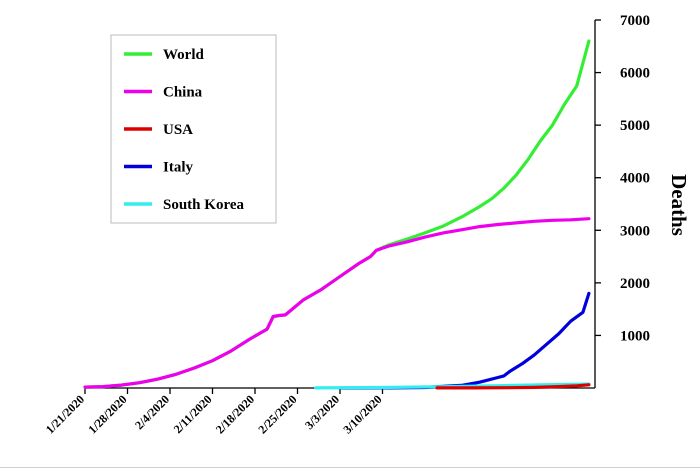 This screenshot has width=700, height=471. Describe the element at coordinates (183, 93) in the screenshot. I see `legend-label-china: China` at that location.